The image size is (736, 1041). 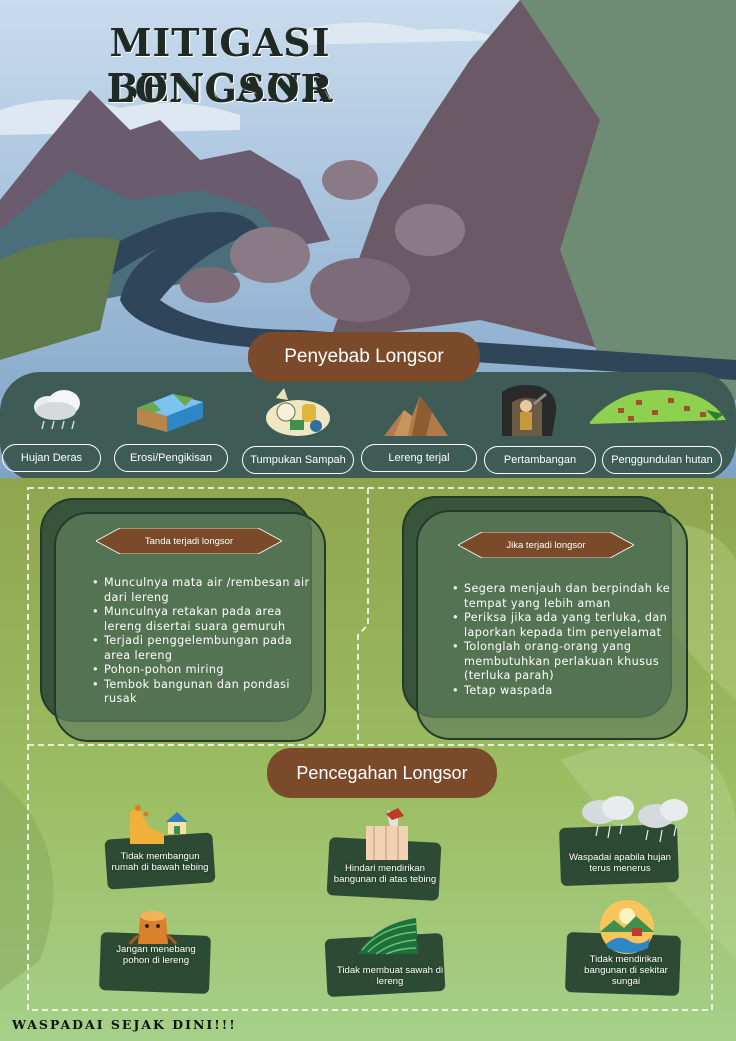 I want to click on erosion-icon, so click(x=170, y=413).